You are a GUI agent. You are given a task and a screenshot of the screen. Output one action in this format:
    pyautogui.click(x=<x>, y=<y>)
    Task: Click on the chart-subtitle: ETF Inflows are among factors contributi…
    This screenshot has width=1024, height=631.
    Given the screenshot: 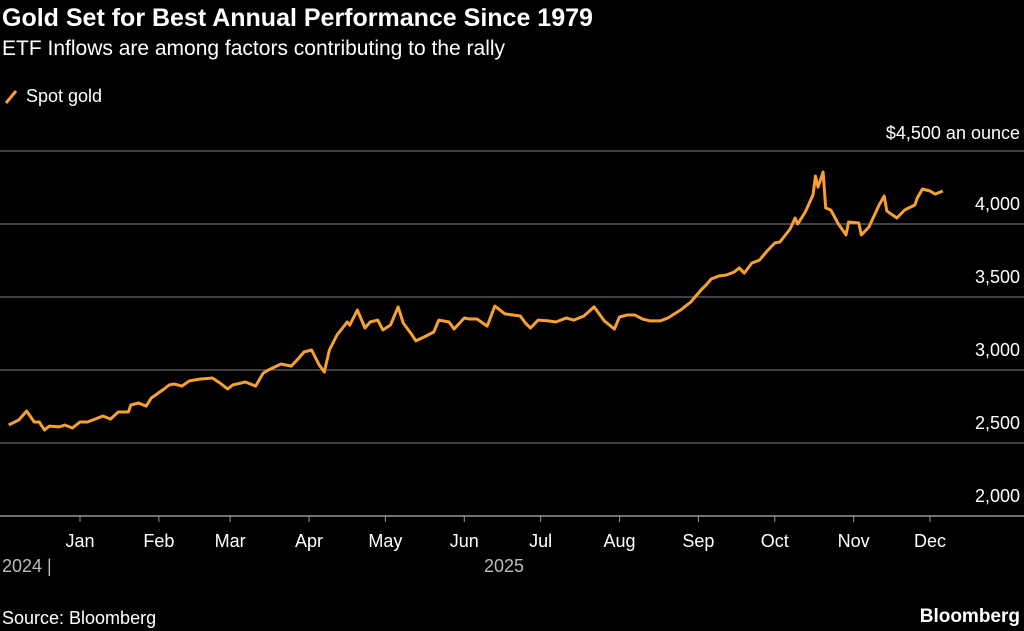 What is the action you would take?
    pyautogui.click(x=254, y=48)
    